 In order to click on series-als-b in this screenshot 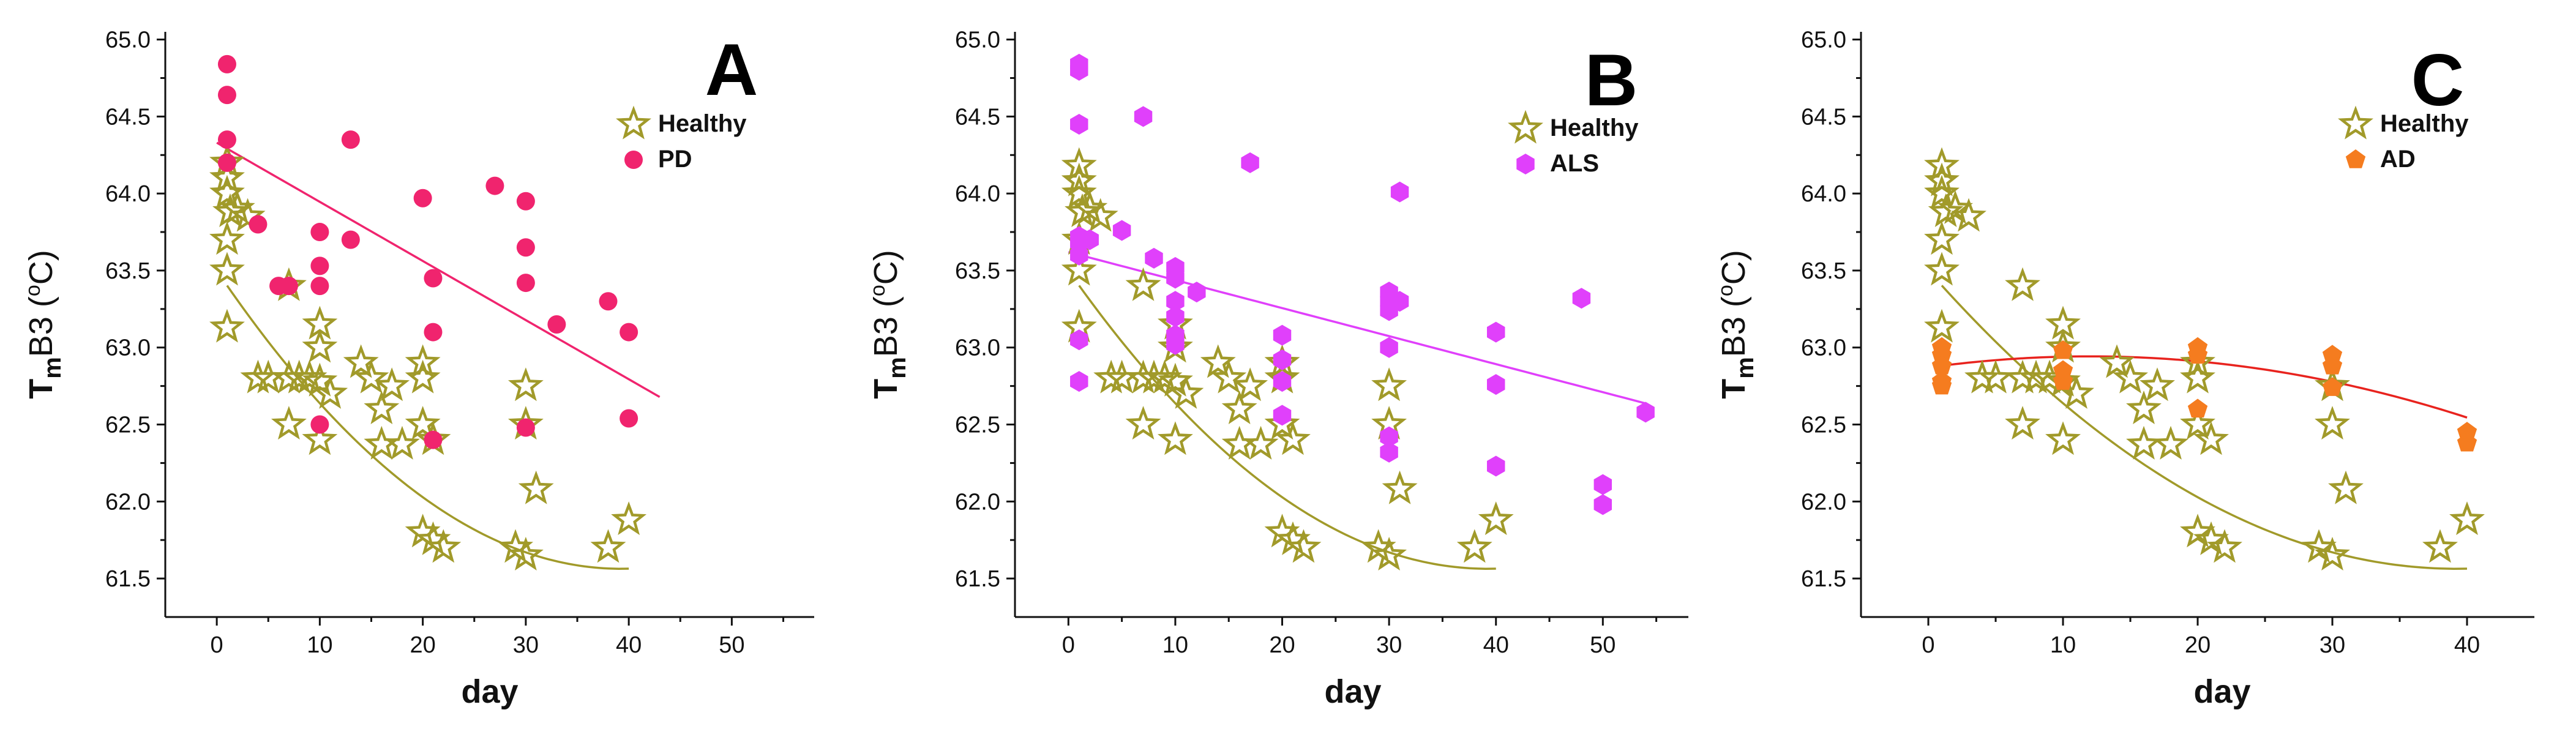, I will do `click(1357, 328)`.